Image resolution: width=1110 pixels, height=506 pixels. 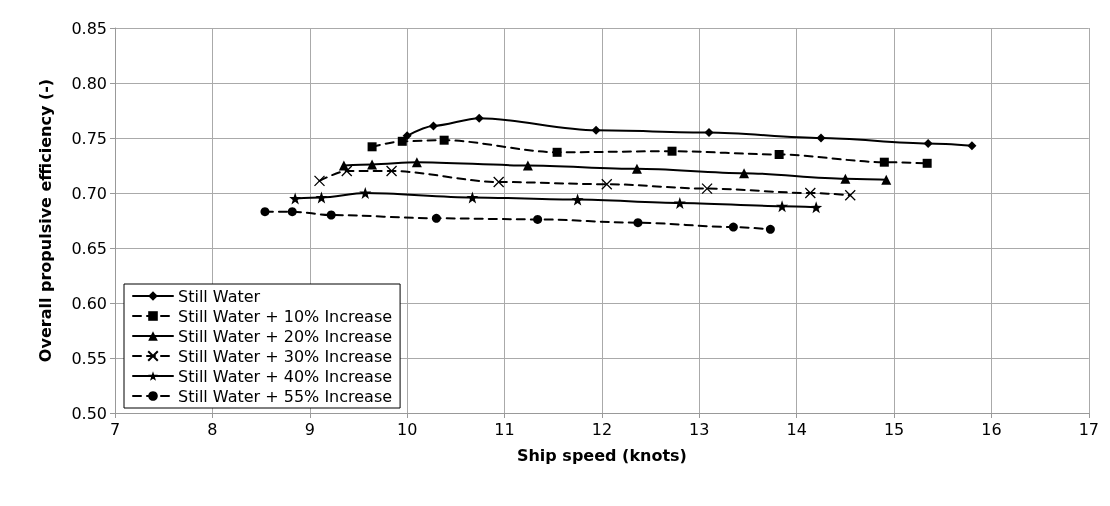 I want to click on x-tick-label: 14, so click(x=796, y=429).